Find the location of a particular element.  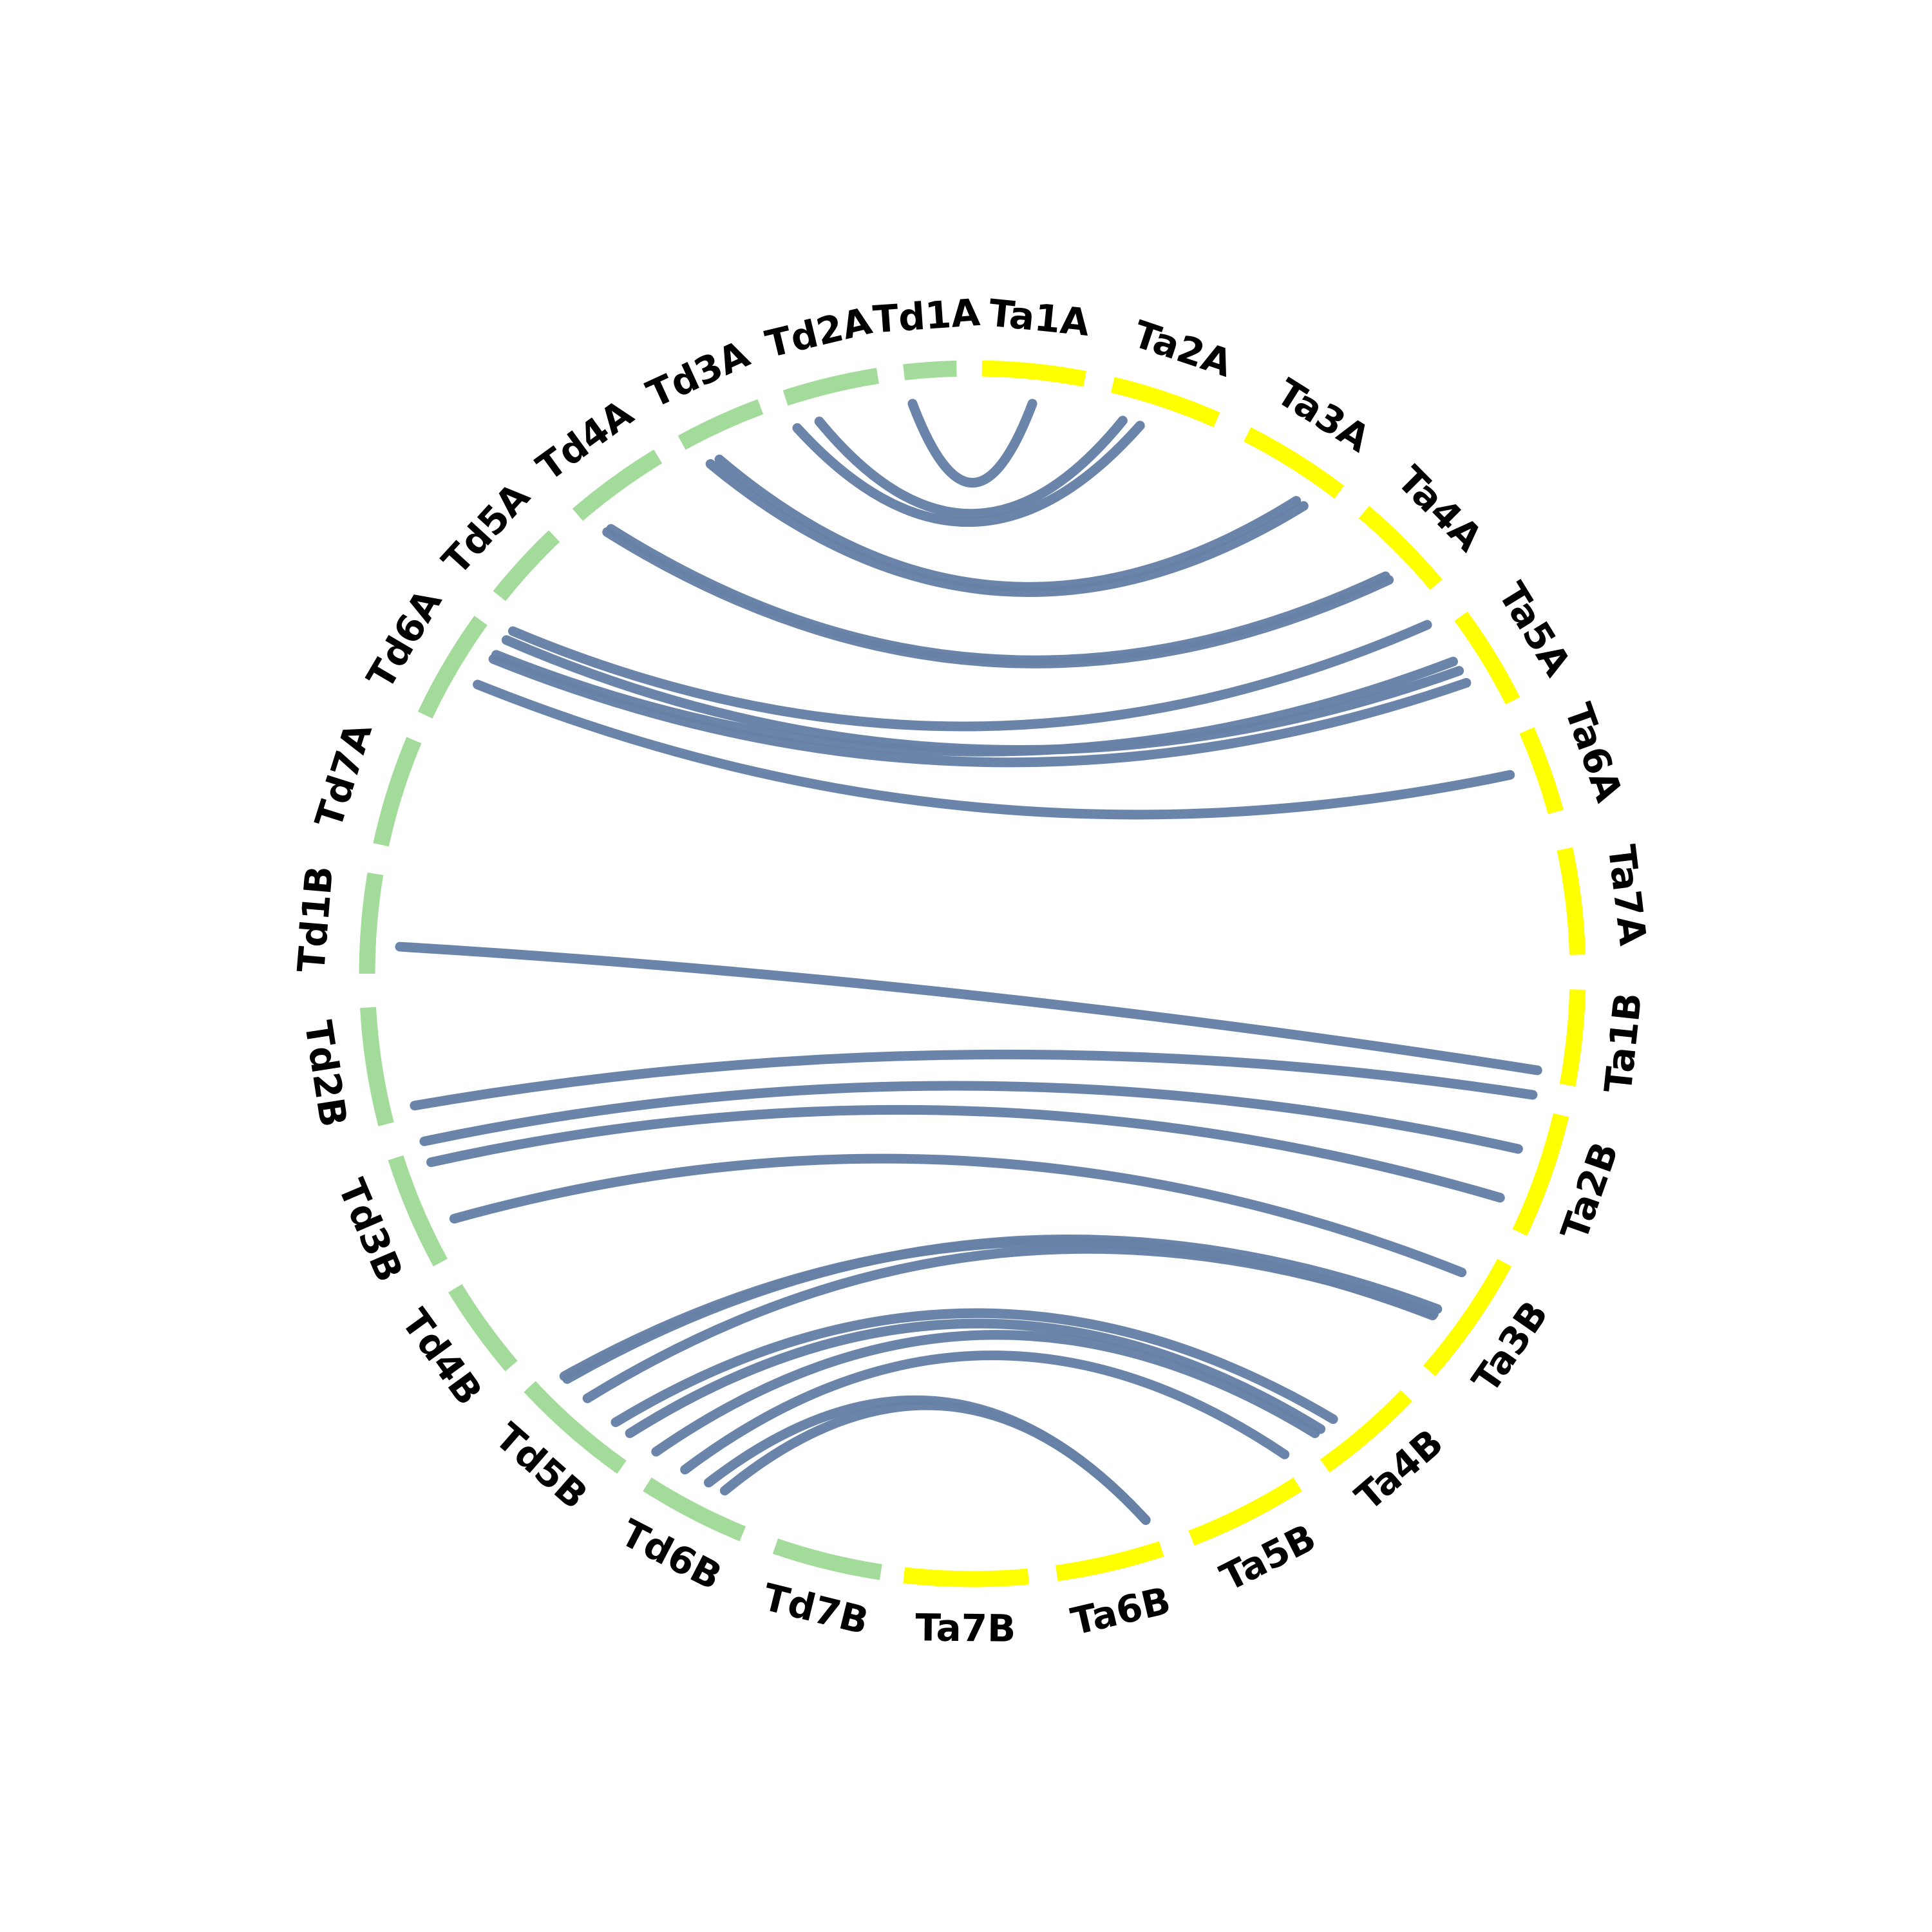

chromosome-arc-td6b is located at coordinates (694, 1510).